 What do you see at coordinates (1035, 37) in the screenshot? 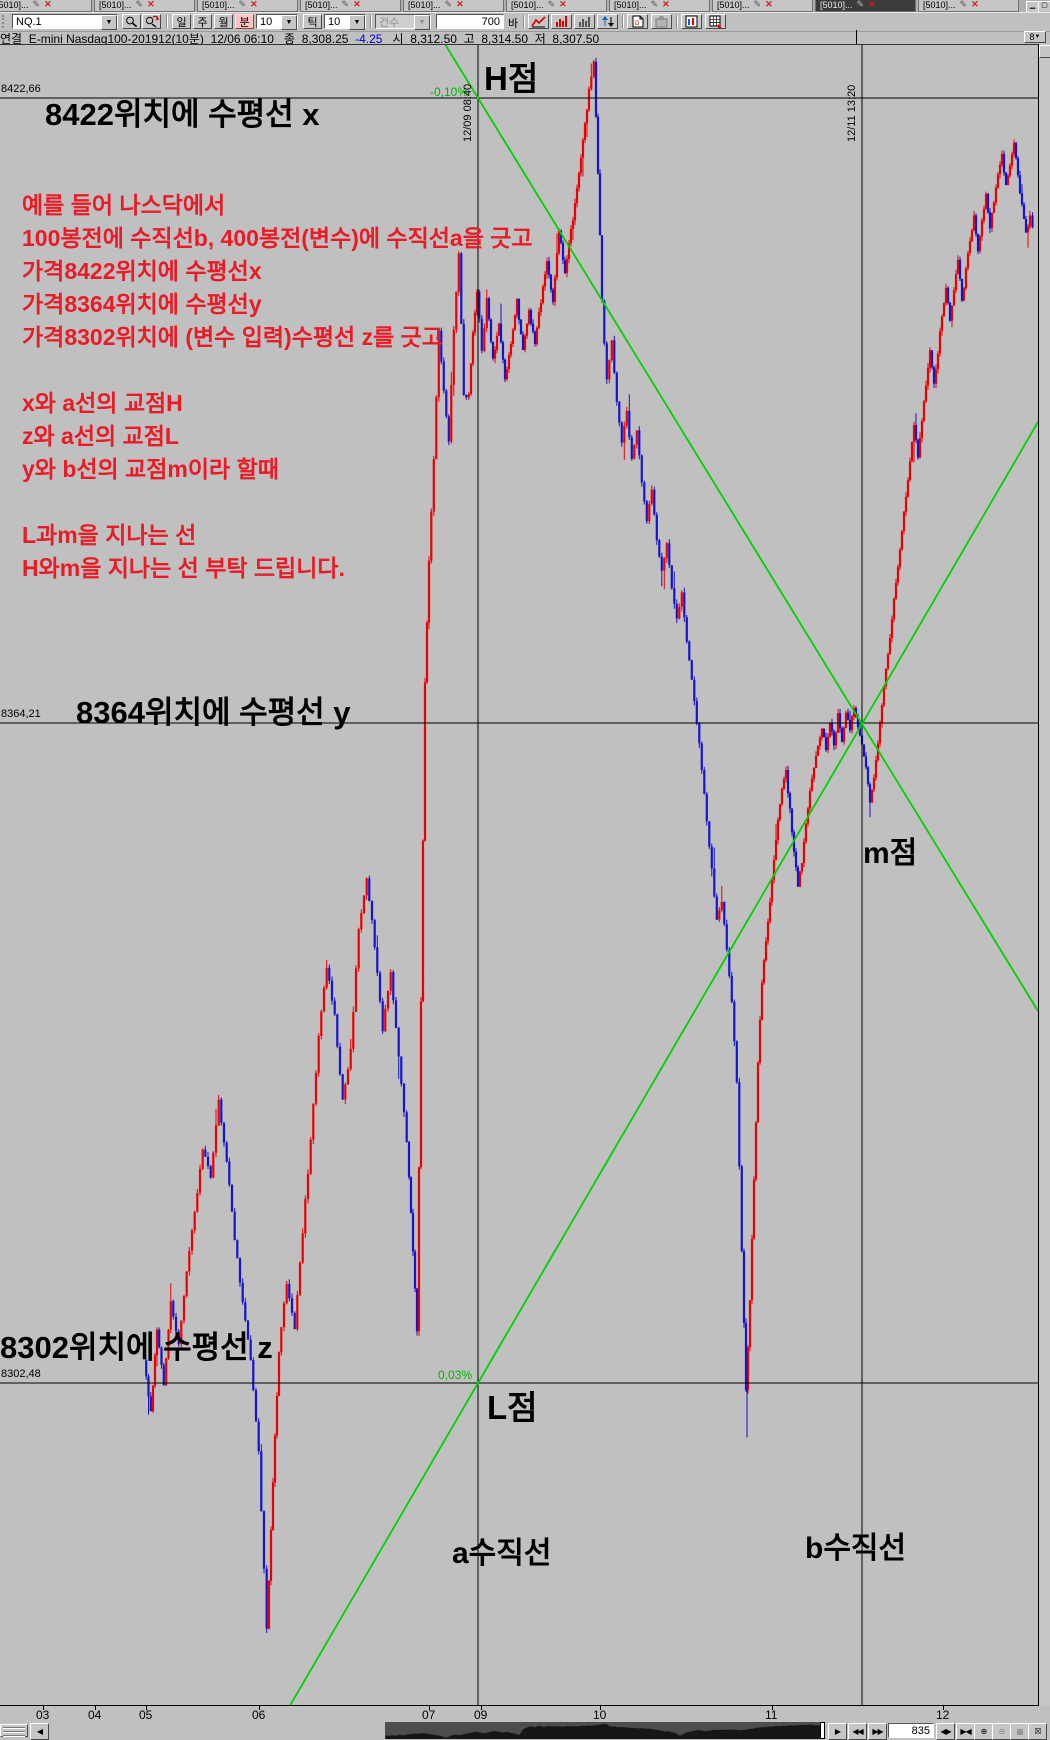
I see `mini-settings-dropdown: 8 ▼` at bounding box center [1035, 37].